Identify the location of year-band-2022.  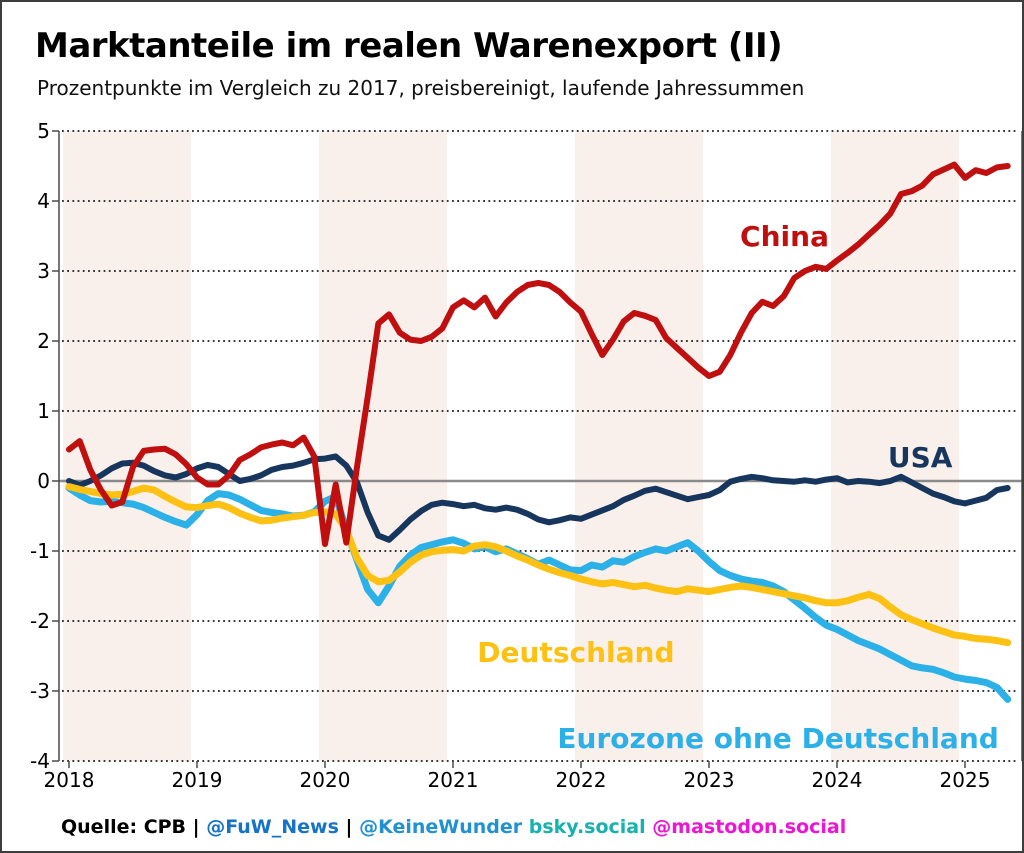
(639, 446).